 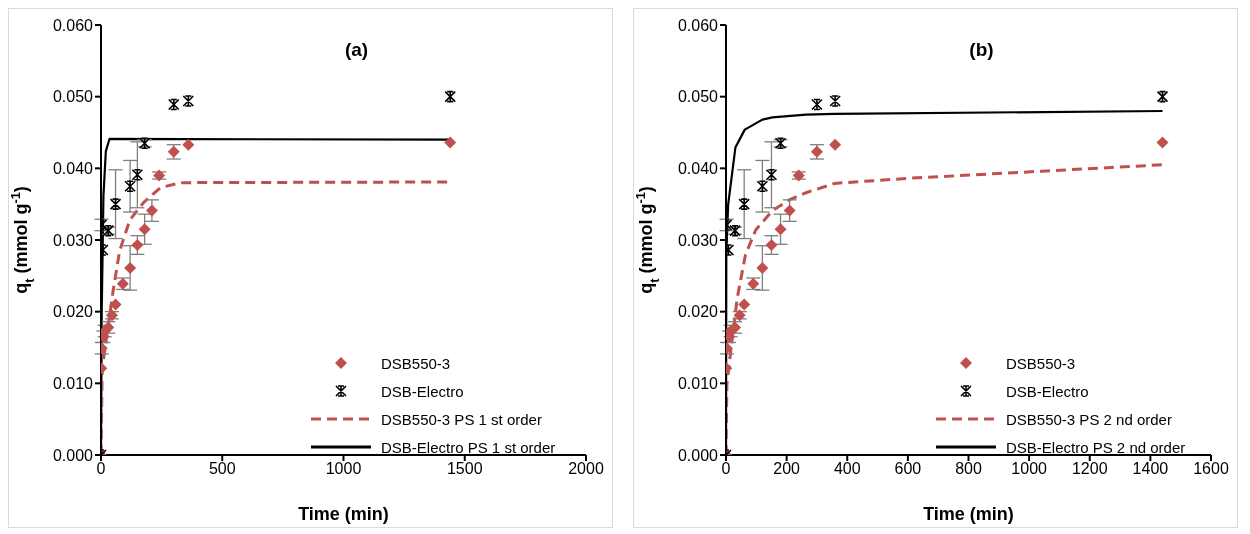 What do you see at coordinates (356, 50) in the screenshot?
I see `text: (a)` at bounding box center [356, 50].